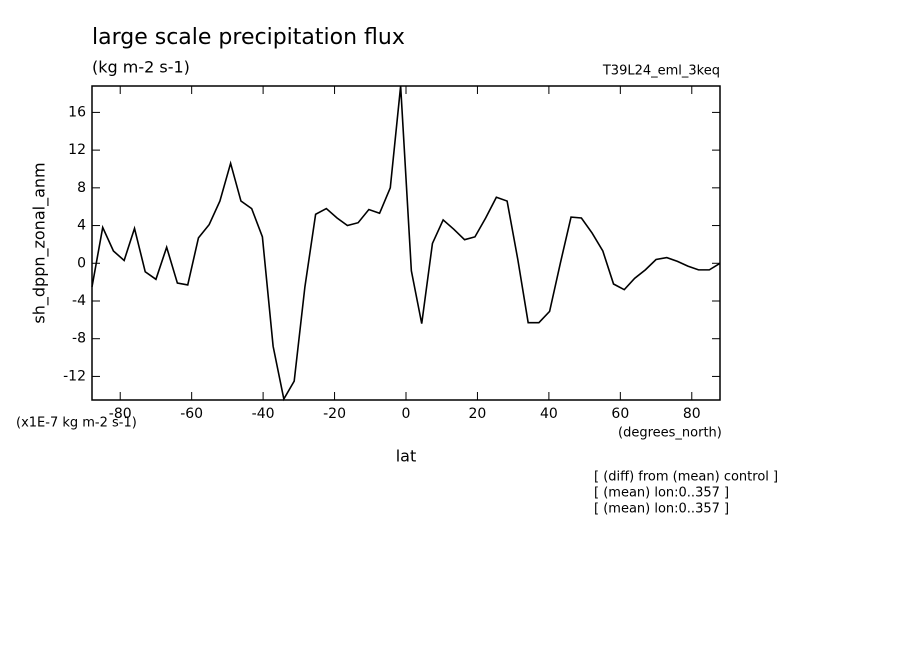  Describe the element at coordinates (76, 423) in the screenshot. I see `y-units: (x1E-7 kg m-2 s-1)` at that location.